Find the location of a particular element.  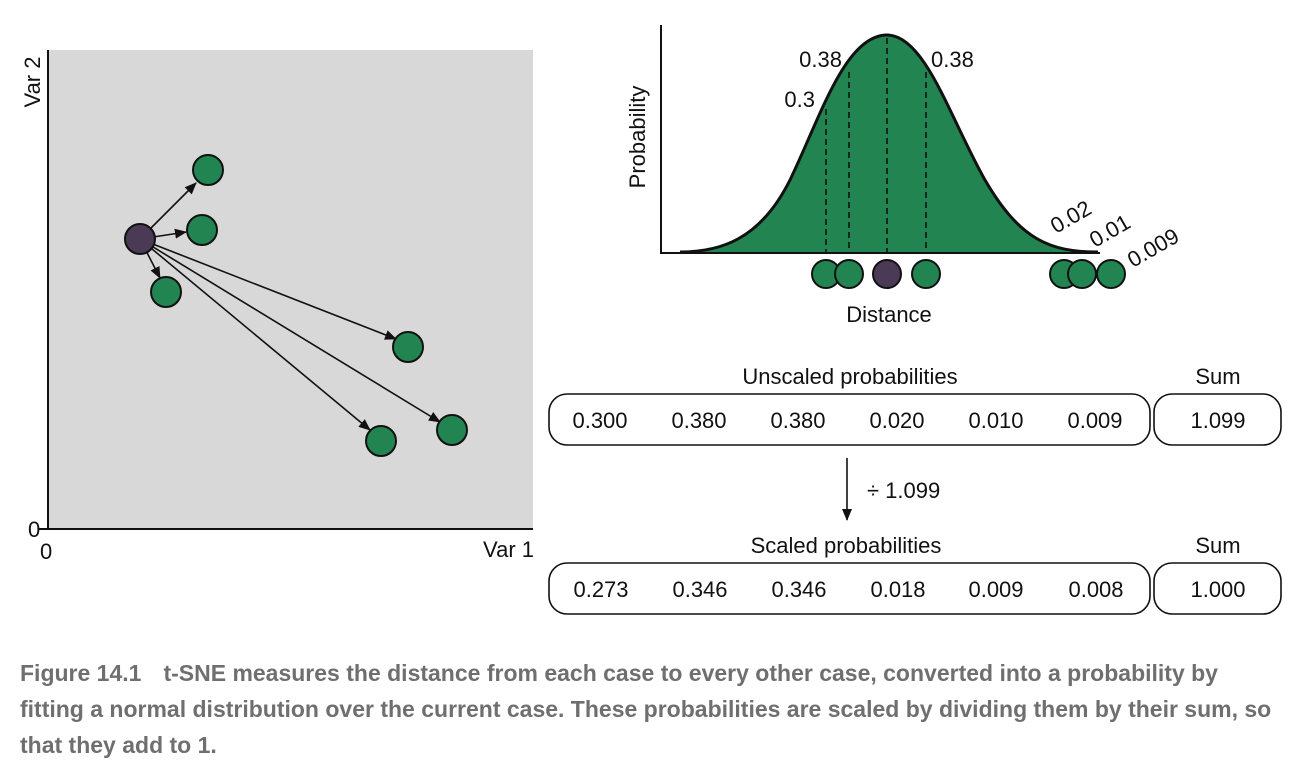

prob-label-left-038: 0.38 is located at coordinates (820, 59).